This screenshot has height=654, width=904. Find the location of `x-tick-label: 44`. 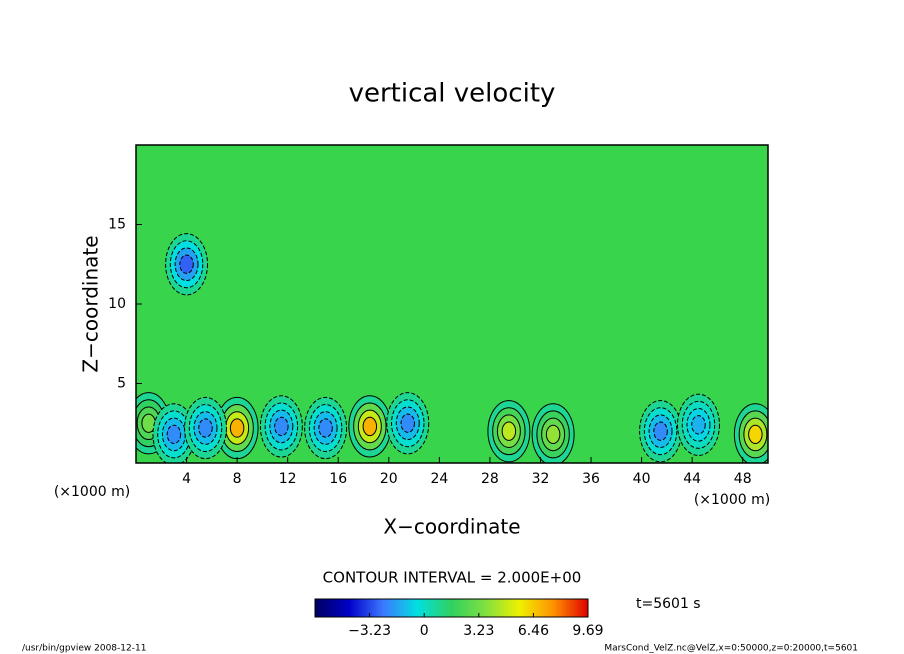

x-tick-label: 44 is located at coordinates (692, 479).